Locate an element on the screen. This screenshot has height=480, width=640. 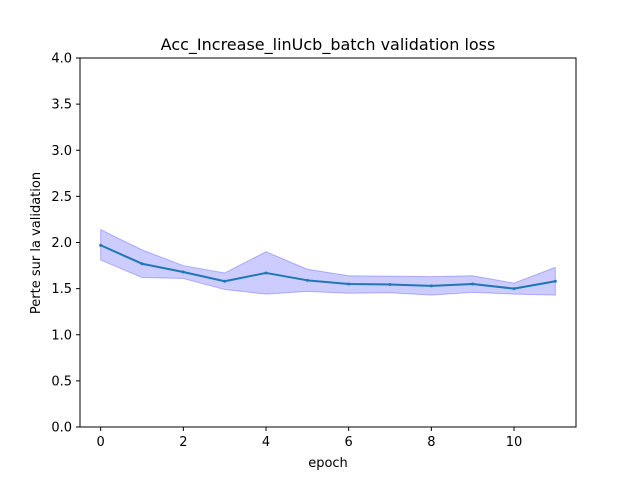
series-line-layer is located at coordinates (328, 267).